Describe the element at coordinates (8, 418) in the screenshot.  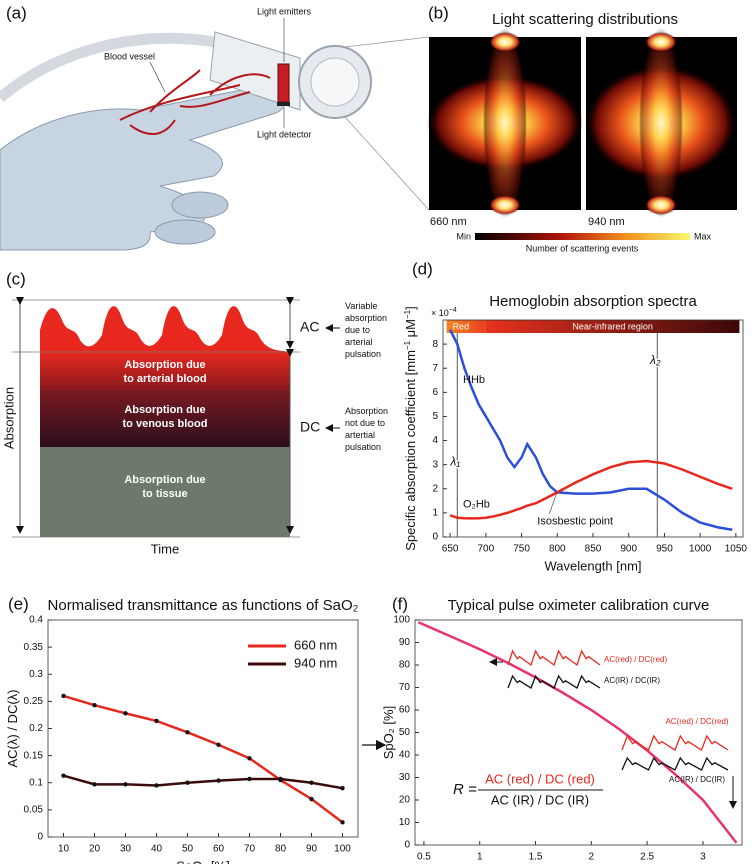
I see `y-axis-label: Absorption` at that location.